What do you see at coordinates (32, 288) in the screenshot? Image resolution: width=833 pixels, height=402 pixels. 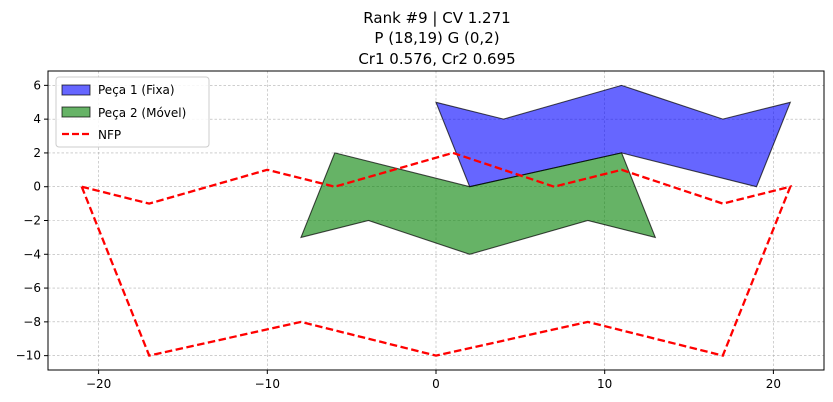 I see `y-tick-label: −6` at bounding box center [32, 288].